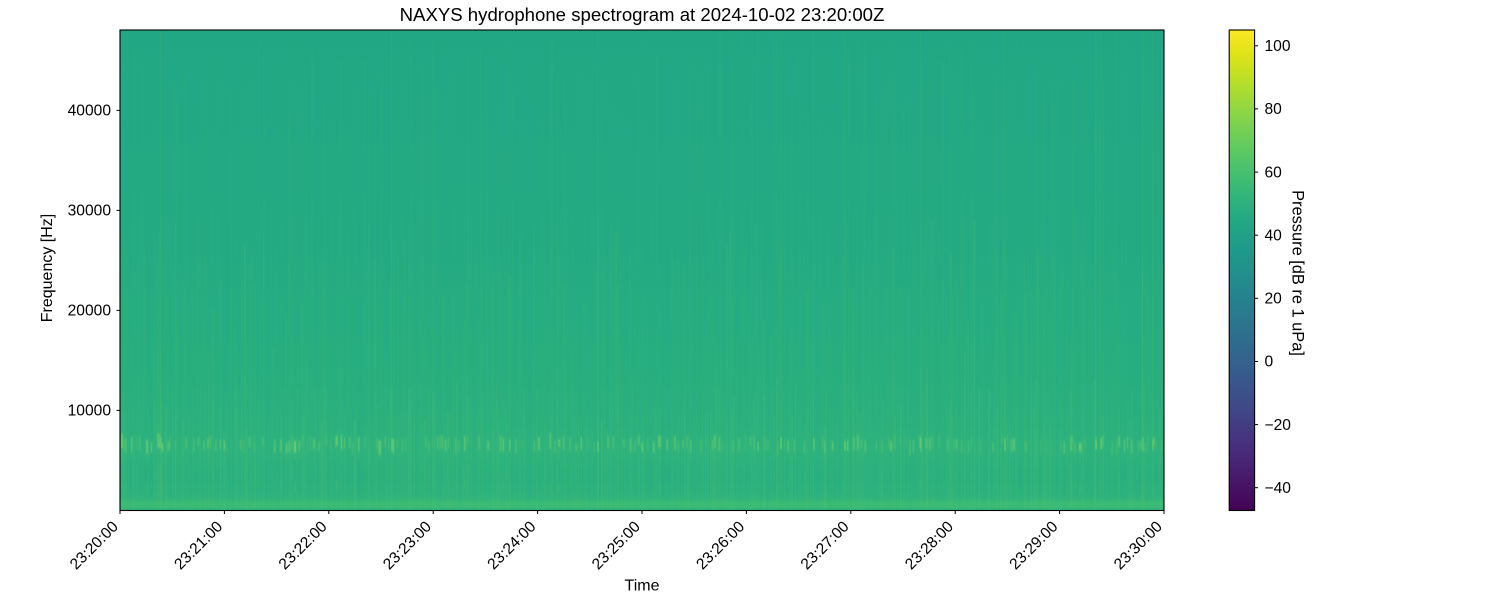 This screenshot has height=600, width=1500. What do you see at coordinates (90, 210) in the screenshot?
I see `svg-text: 30000` at bounding box center [90, 210].